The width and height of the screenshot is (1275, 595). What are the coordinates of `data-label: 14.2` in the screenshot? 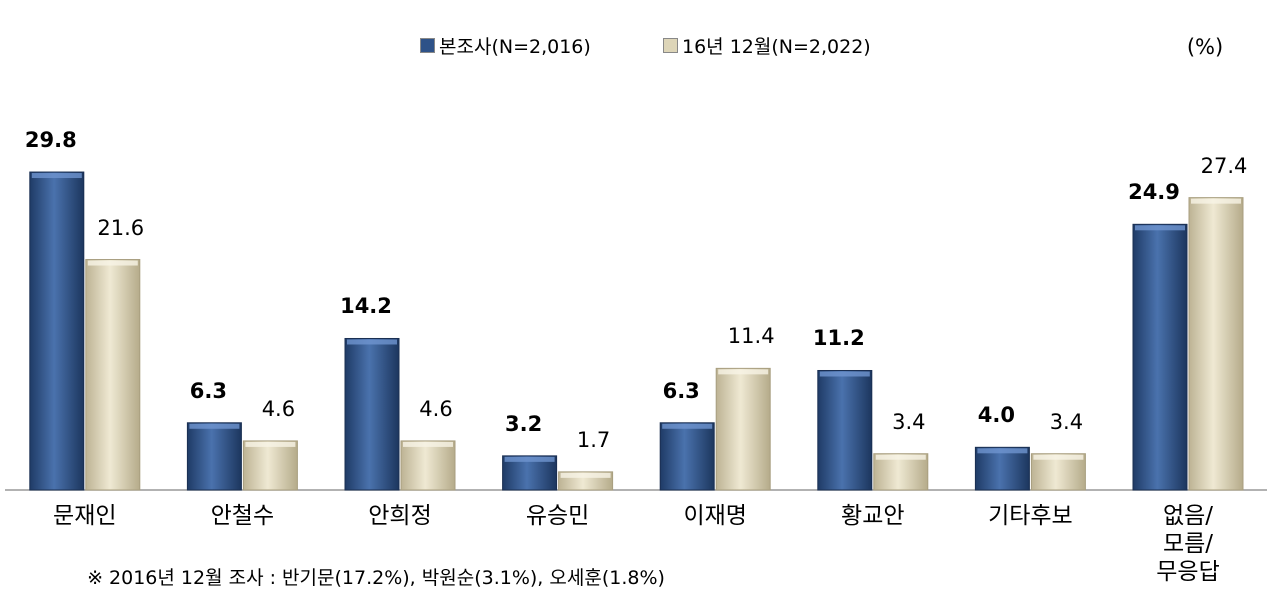 It's located at (366, 306).